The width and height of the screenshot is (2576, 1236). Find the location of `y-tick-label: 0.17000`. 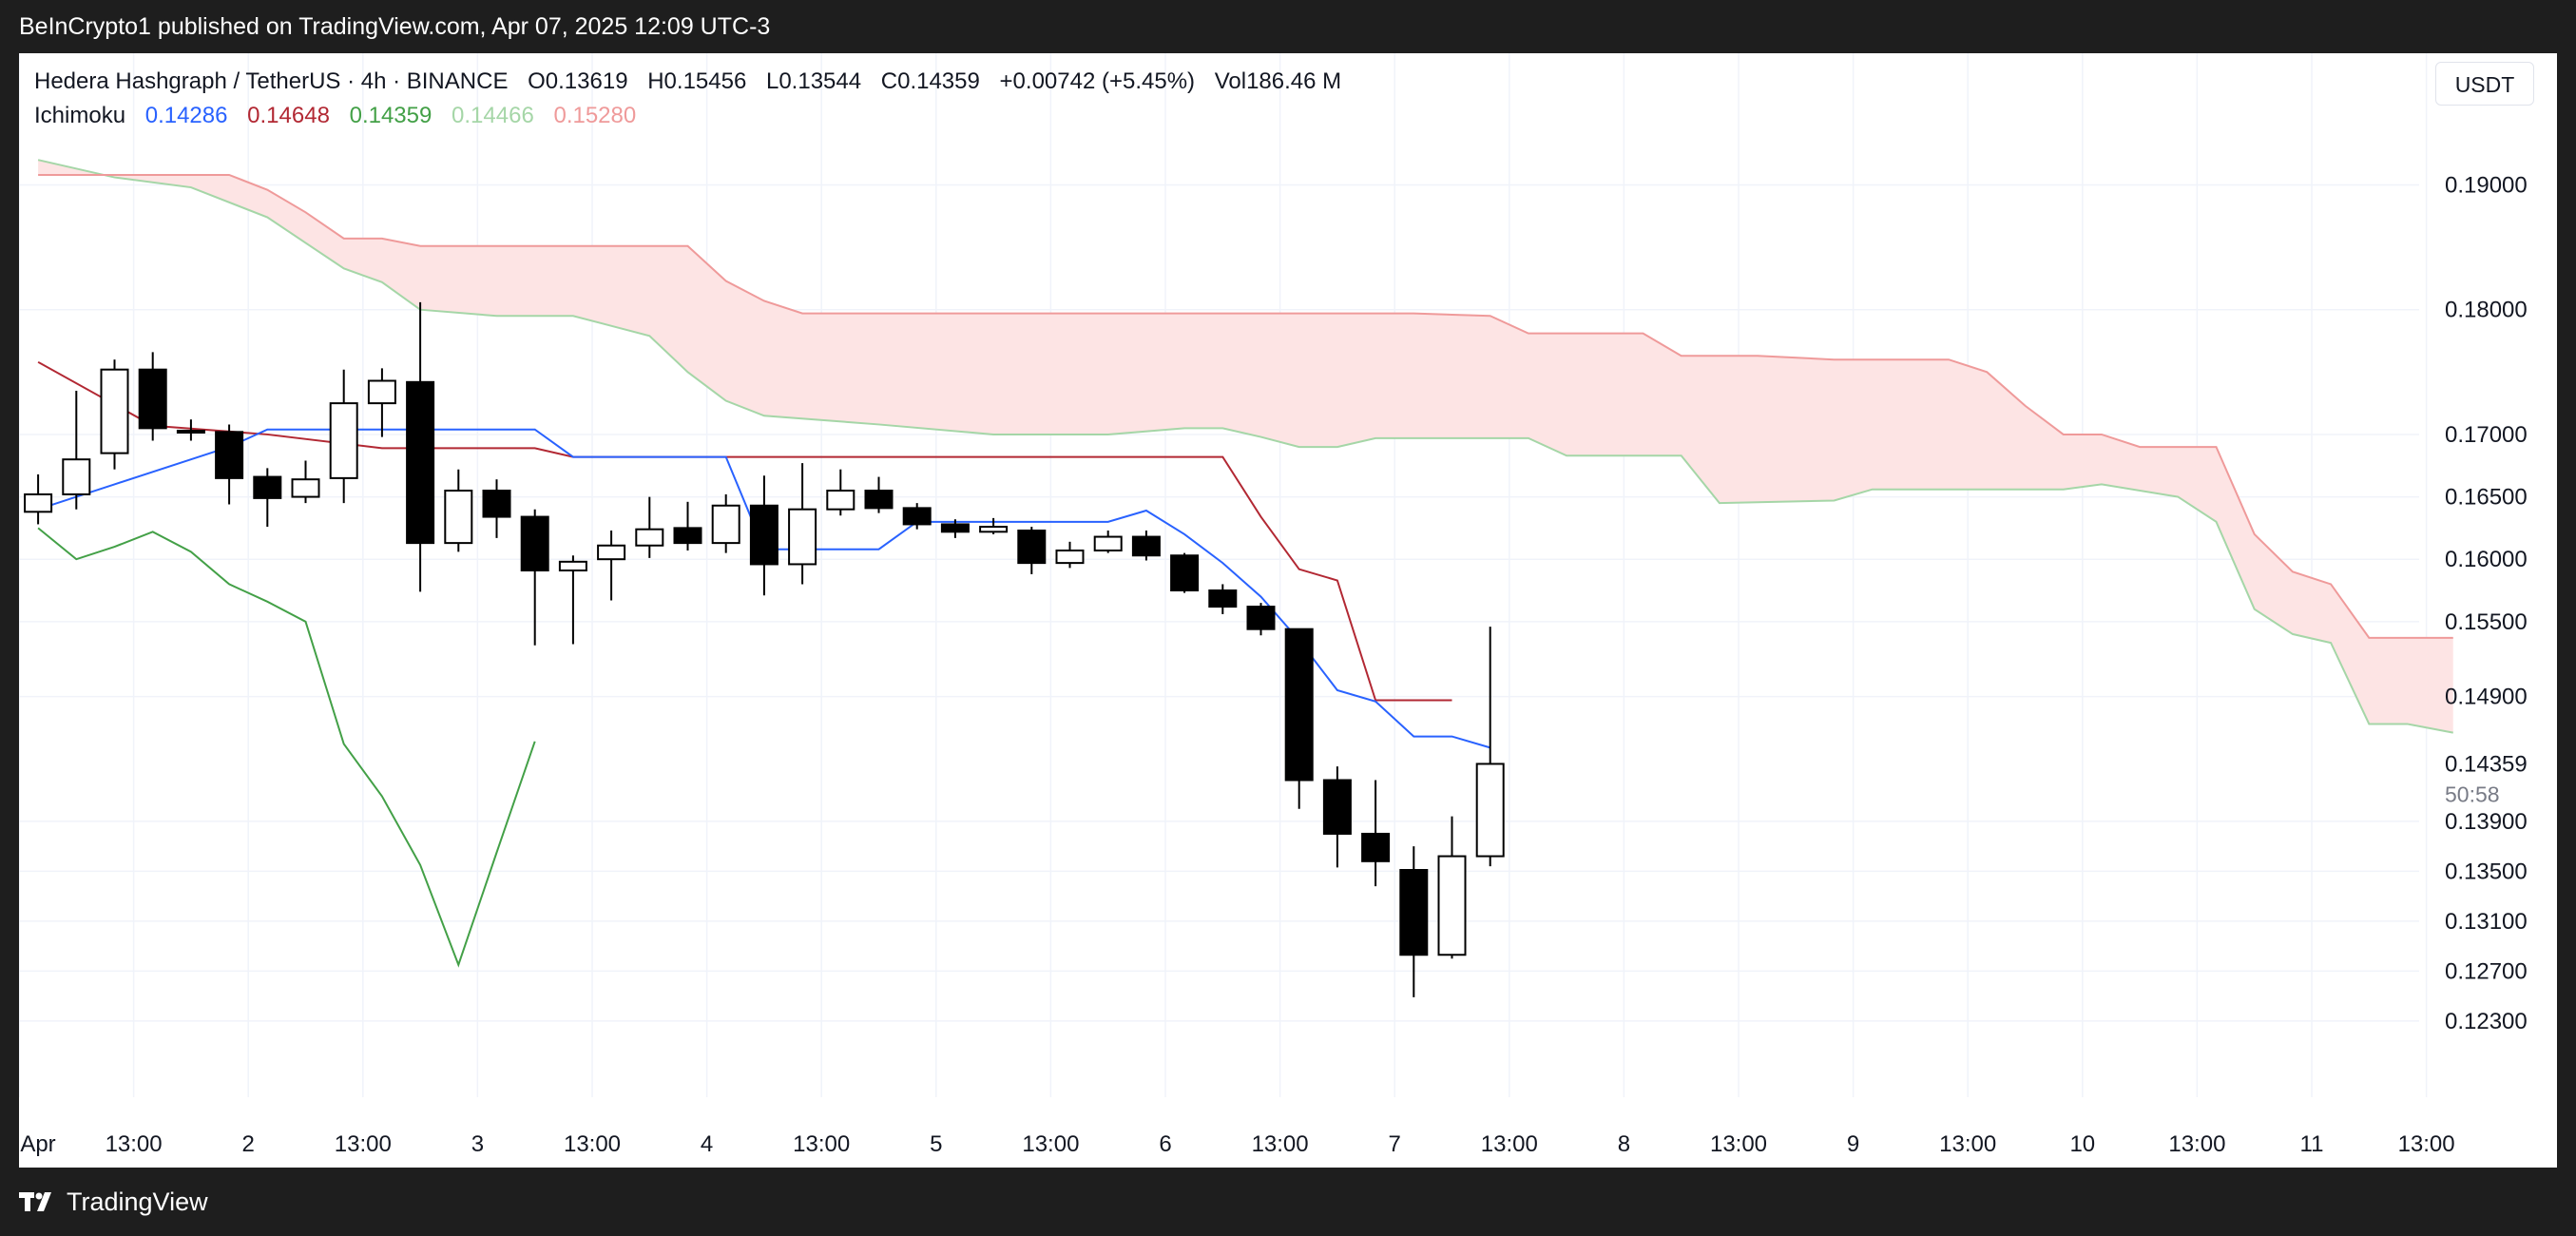

y-tick-label: 0.17000 is located at coordinates (2486, 435).